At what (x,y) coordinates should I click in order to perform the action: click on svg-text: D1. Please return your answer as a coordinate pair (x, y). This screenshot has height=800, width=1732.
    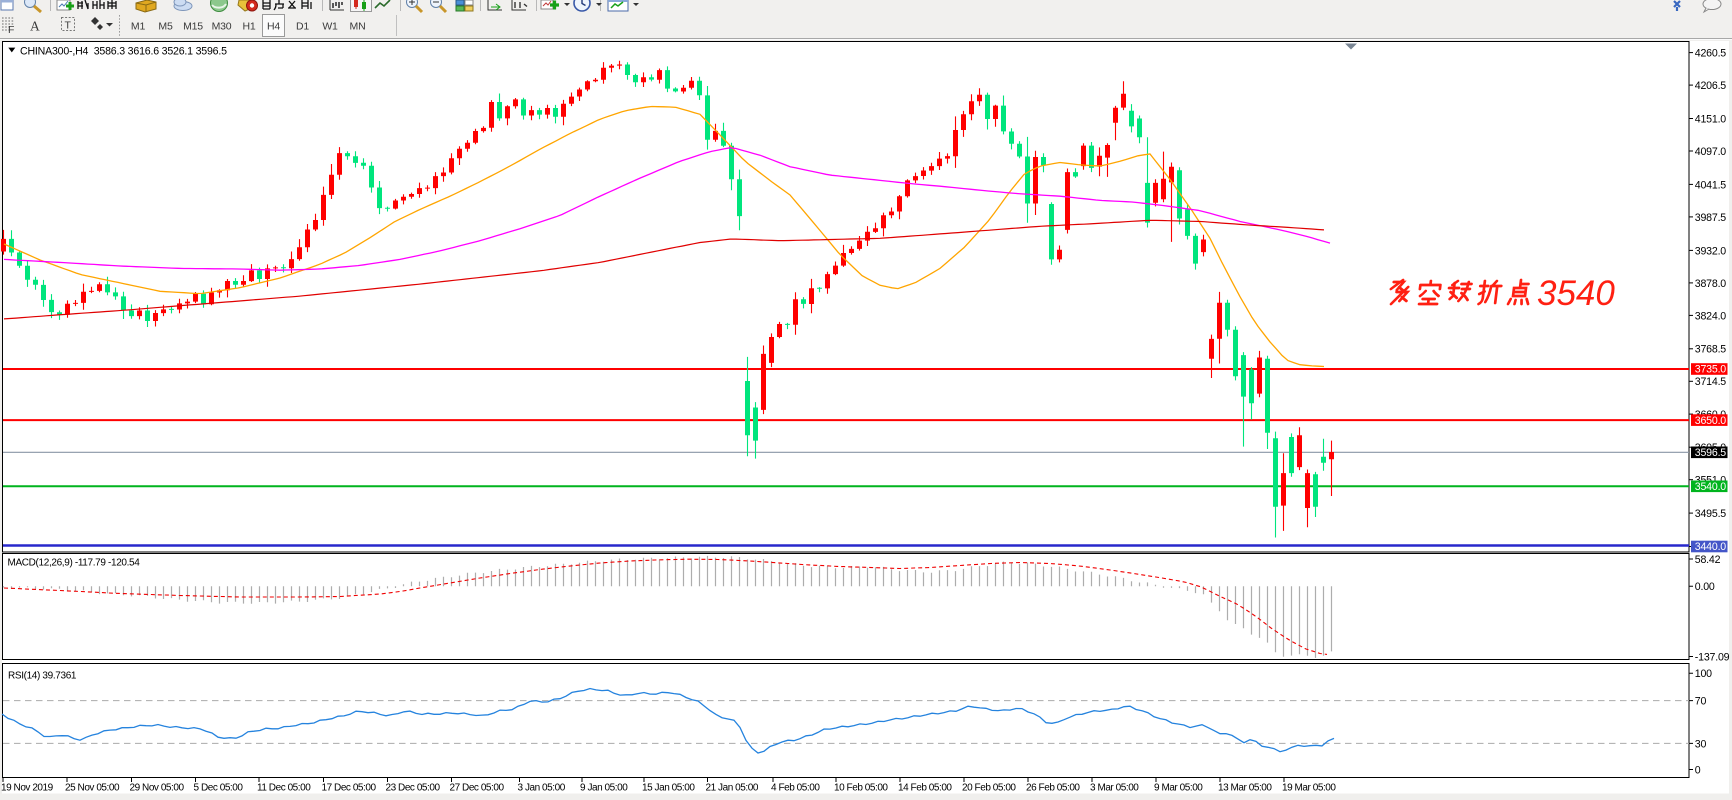
    Looking at the image, I should click on (302, 27).